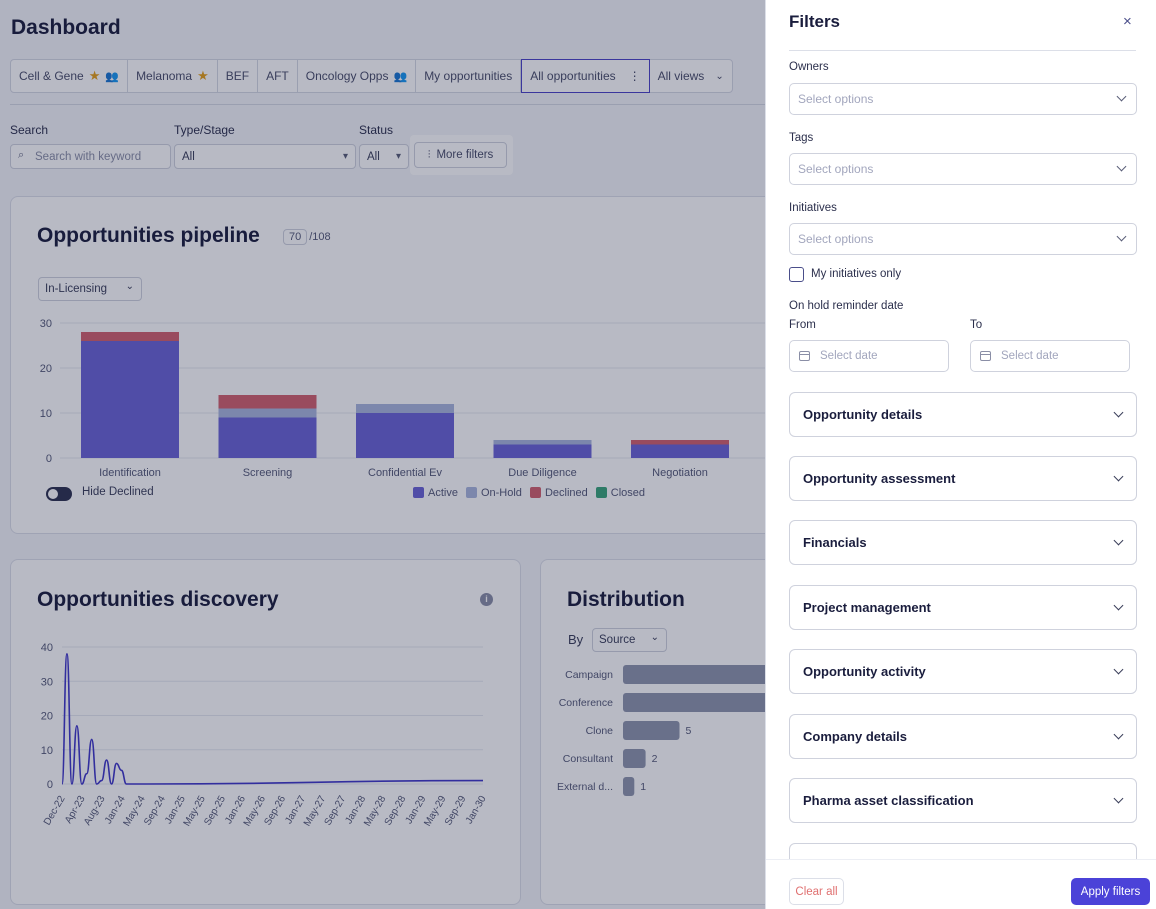 The width and height of the screenshot is (1156, 909). I want to click on section-pharma-asset-classification: Pharma asset classification, so click(963, 800).